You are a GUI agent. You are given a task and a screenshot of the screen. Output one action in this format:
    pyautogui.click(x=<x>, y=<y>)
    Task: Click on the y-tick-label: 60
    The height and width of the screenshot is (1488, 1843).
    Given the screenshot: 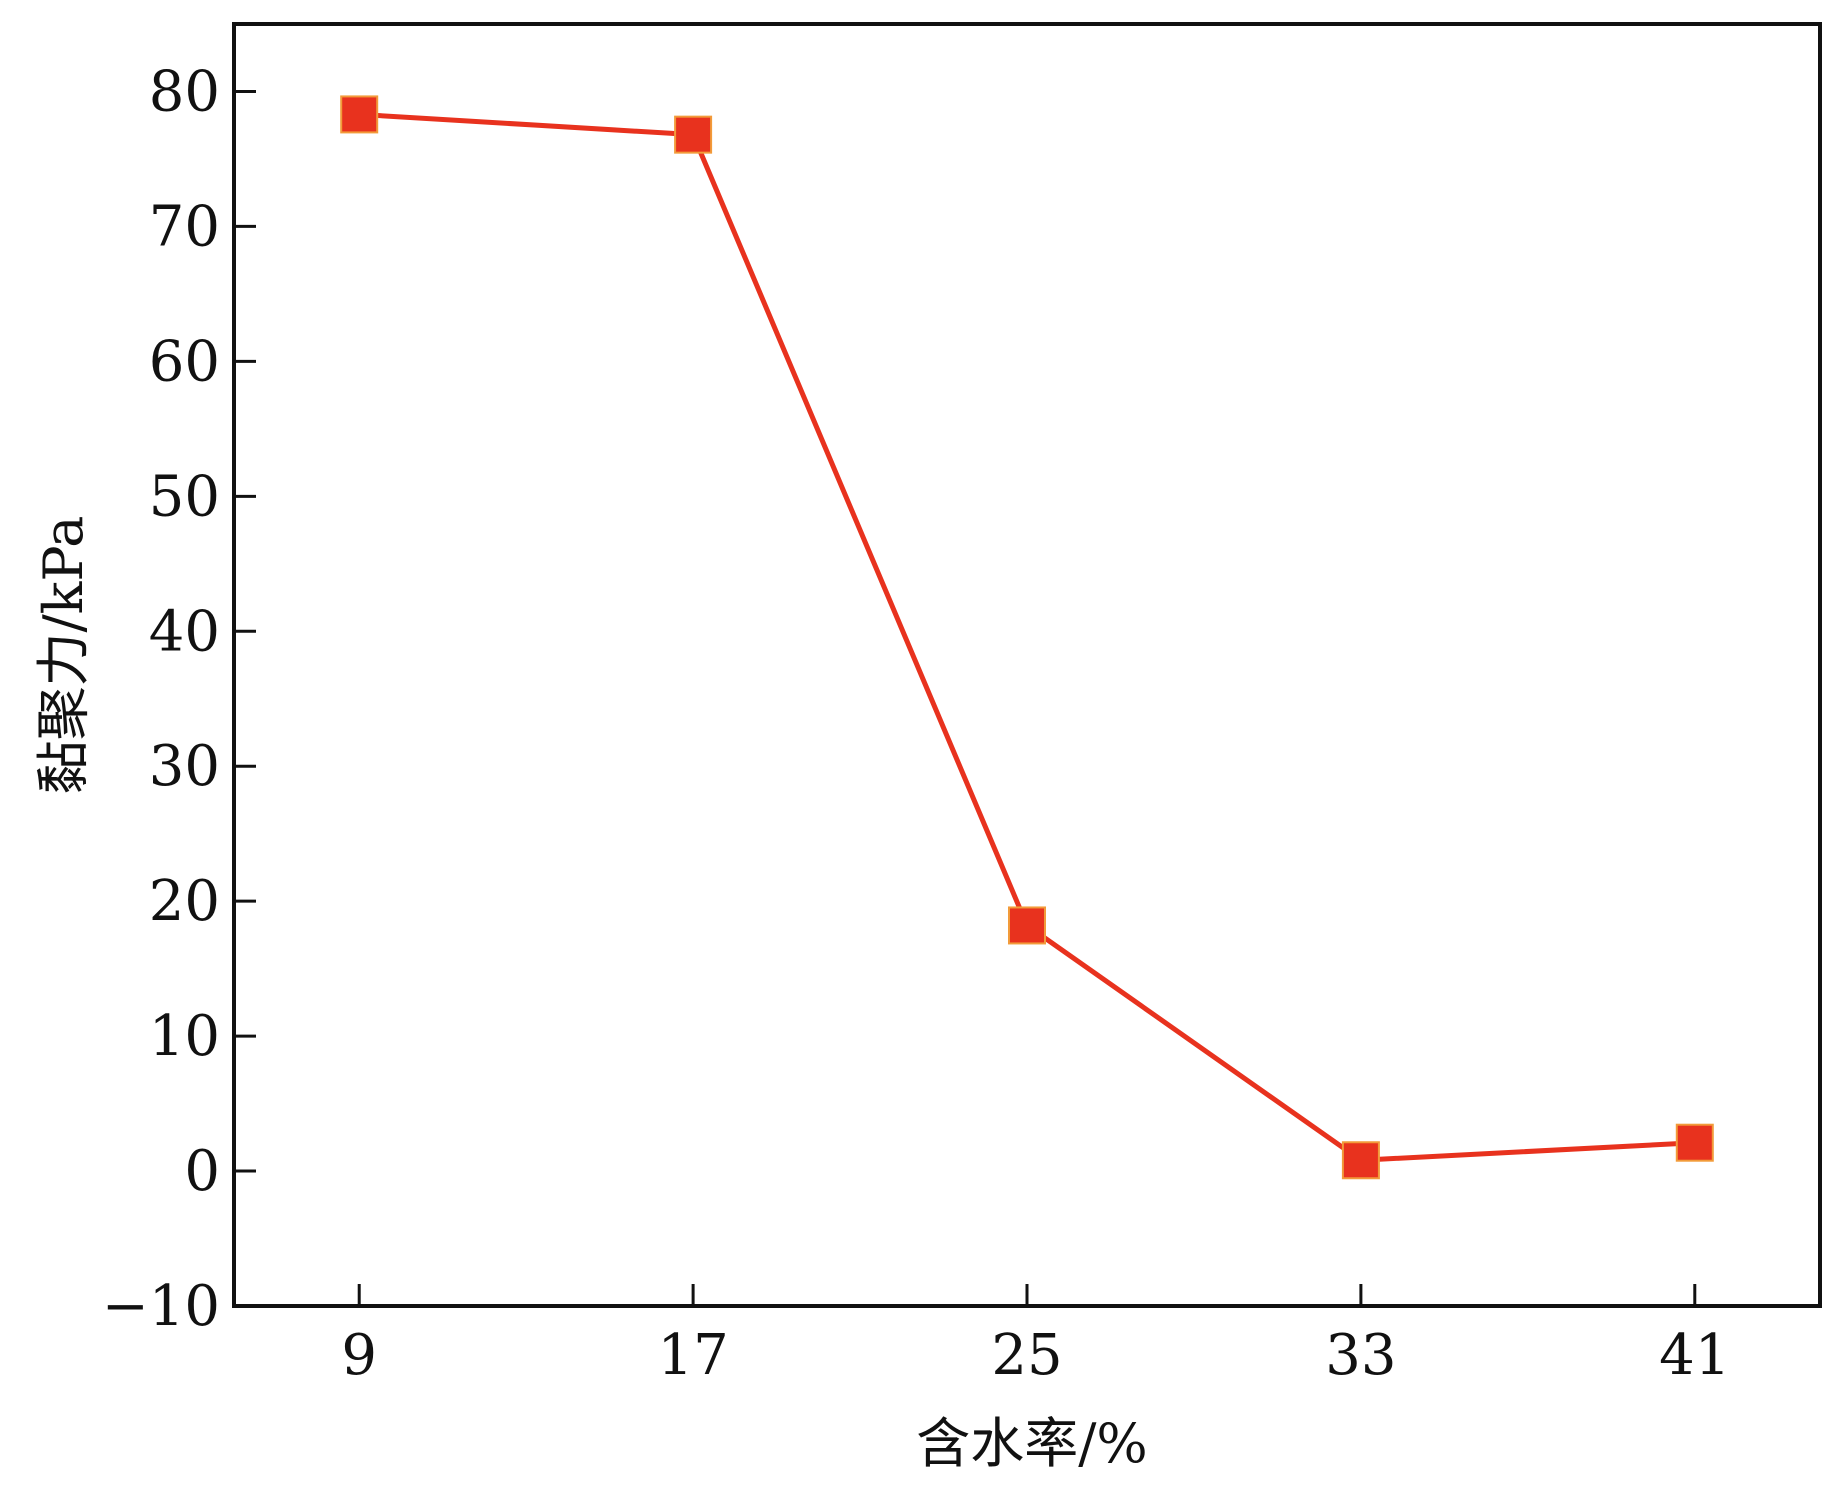 What is the action you would take?
    pyautogui.click(x=184, y=361)
    